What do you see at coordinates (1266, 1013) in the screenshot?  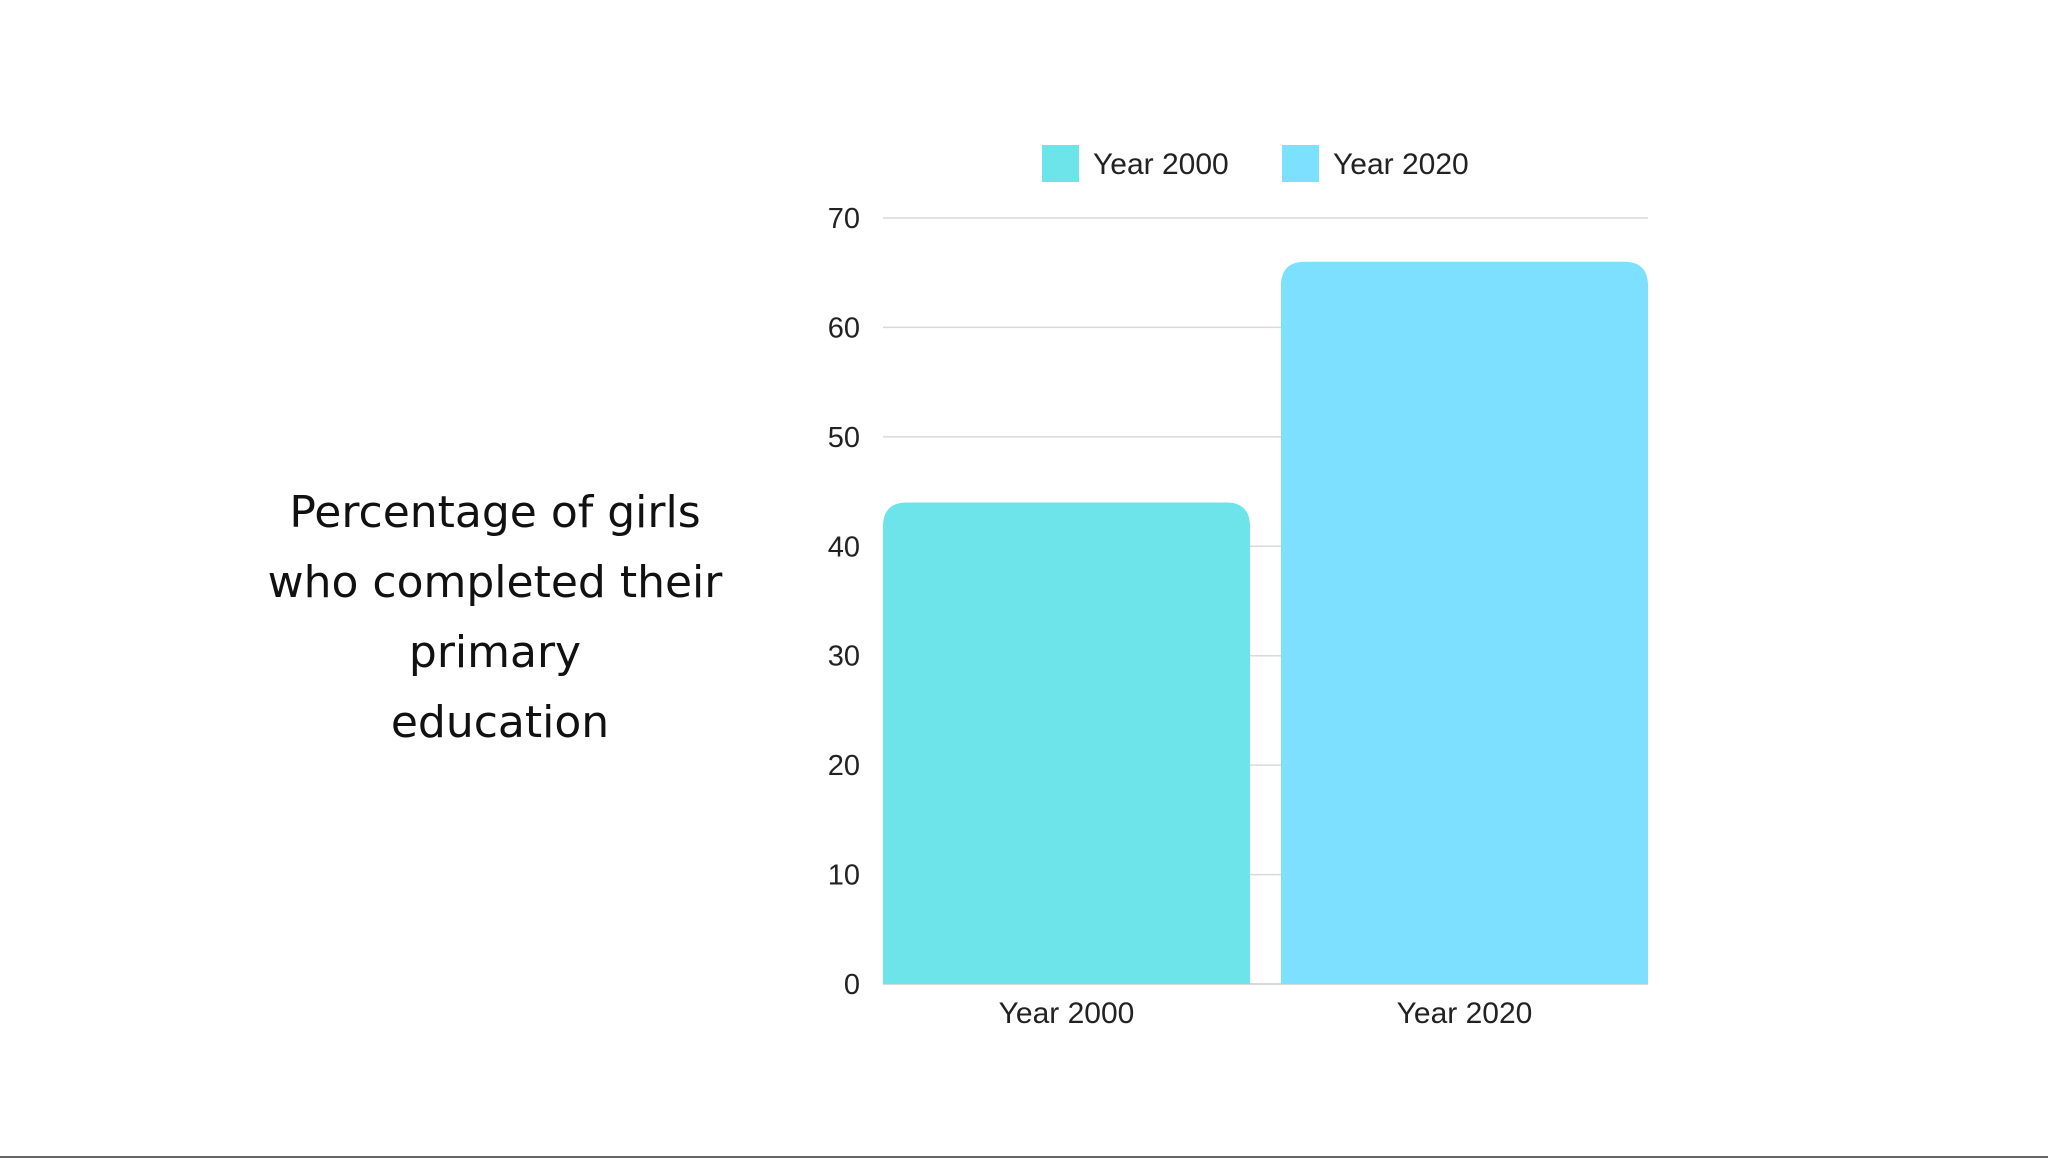 I see `x-axis: Year 2000 Year 2020` at bounding box center [1266, 1013].